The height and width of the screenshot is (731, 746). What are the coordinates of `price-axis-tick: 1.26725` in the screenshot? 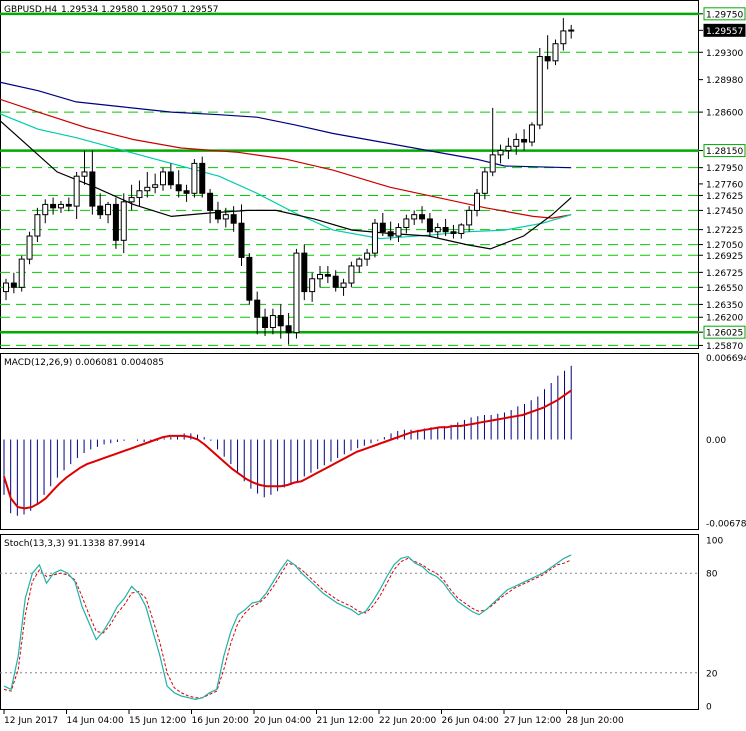 It's located at (721, 274).